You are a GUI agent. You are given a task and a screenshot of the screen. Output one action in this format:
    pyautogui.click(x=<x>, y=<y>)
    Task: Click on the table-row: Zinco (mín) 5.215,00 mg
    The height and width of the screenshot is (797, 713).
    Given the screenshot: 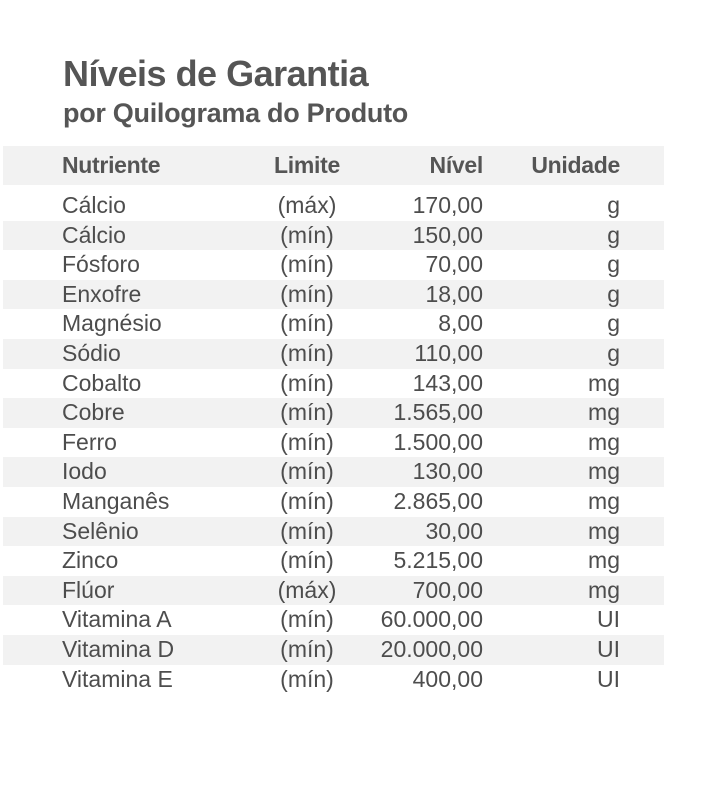 What is the action you would take?
    pyautogui.click(x=333, y=561)
    